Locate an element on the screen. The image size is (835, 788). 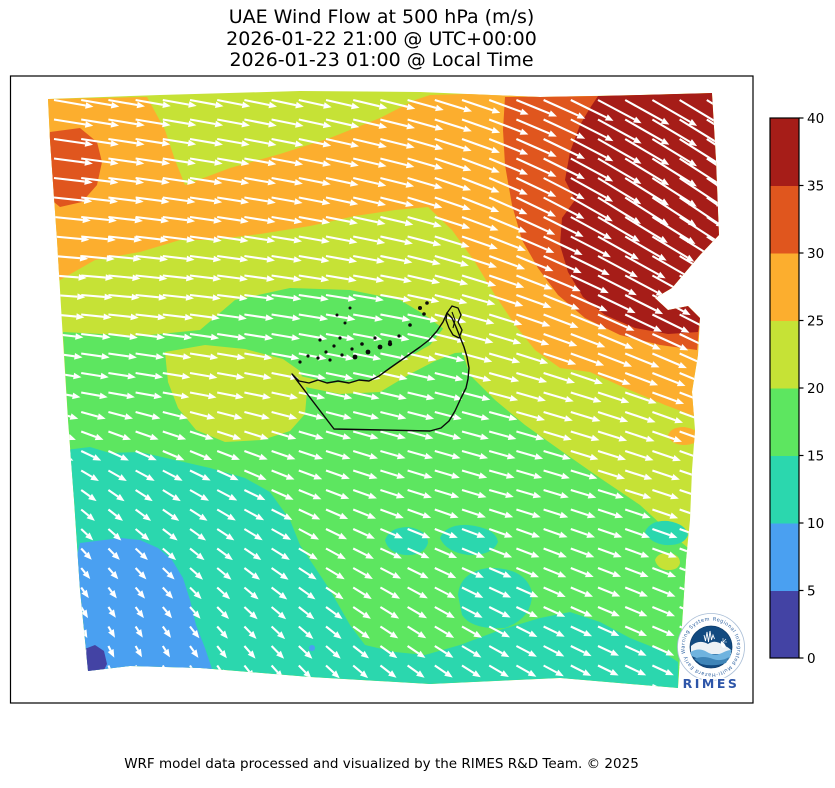
colorbar-tick-label: 0 is located at coordinates (811, 659).